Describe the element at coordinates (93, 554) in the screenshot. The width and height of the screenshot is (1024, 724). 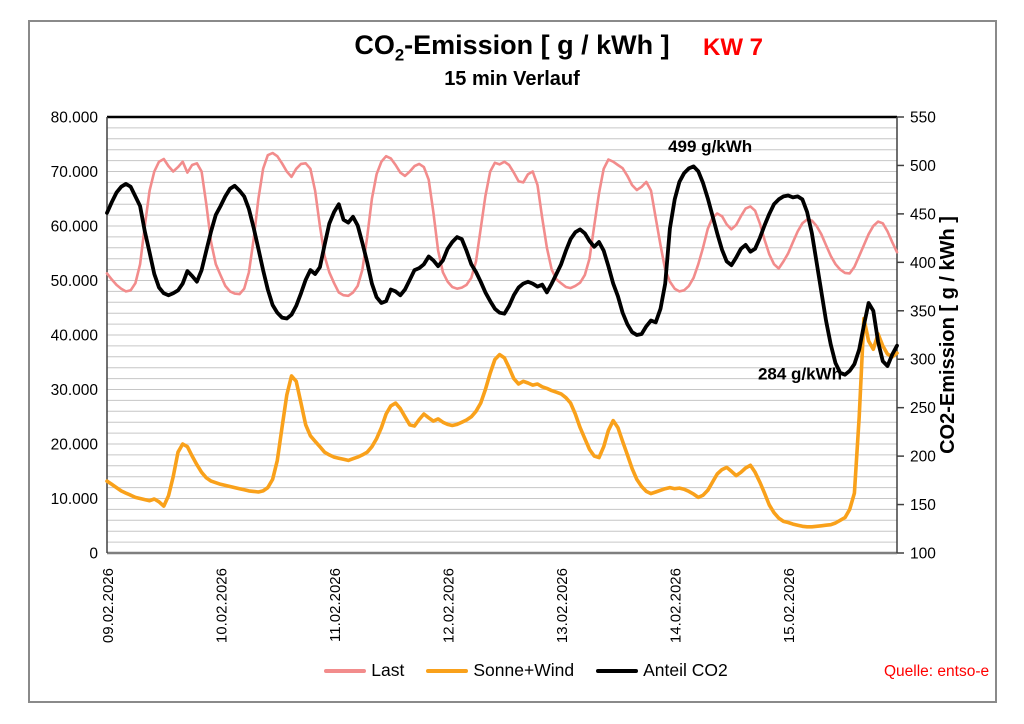
I see `left-axis-tick-label: 0` at that location.